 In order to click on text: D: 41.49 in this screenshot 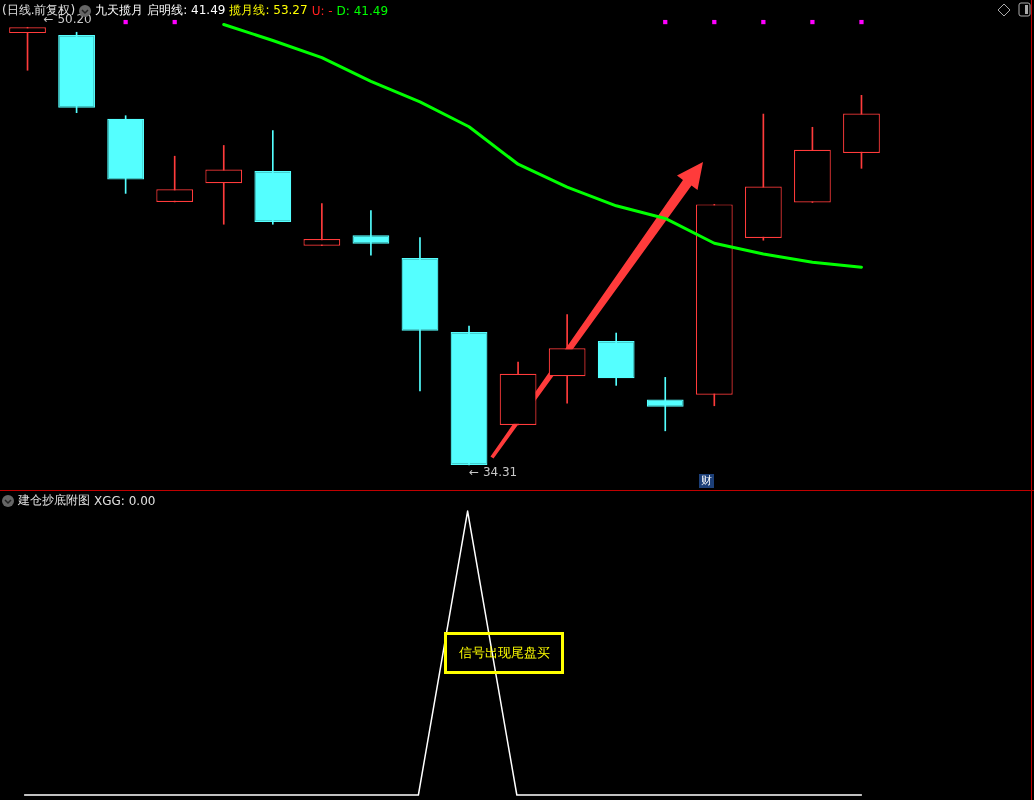, I will do `click(362, 10)`.